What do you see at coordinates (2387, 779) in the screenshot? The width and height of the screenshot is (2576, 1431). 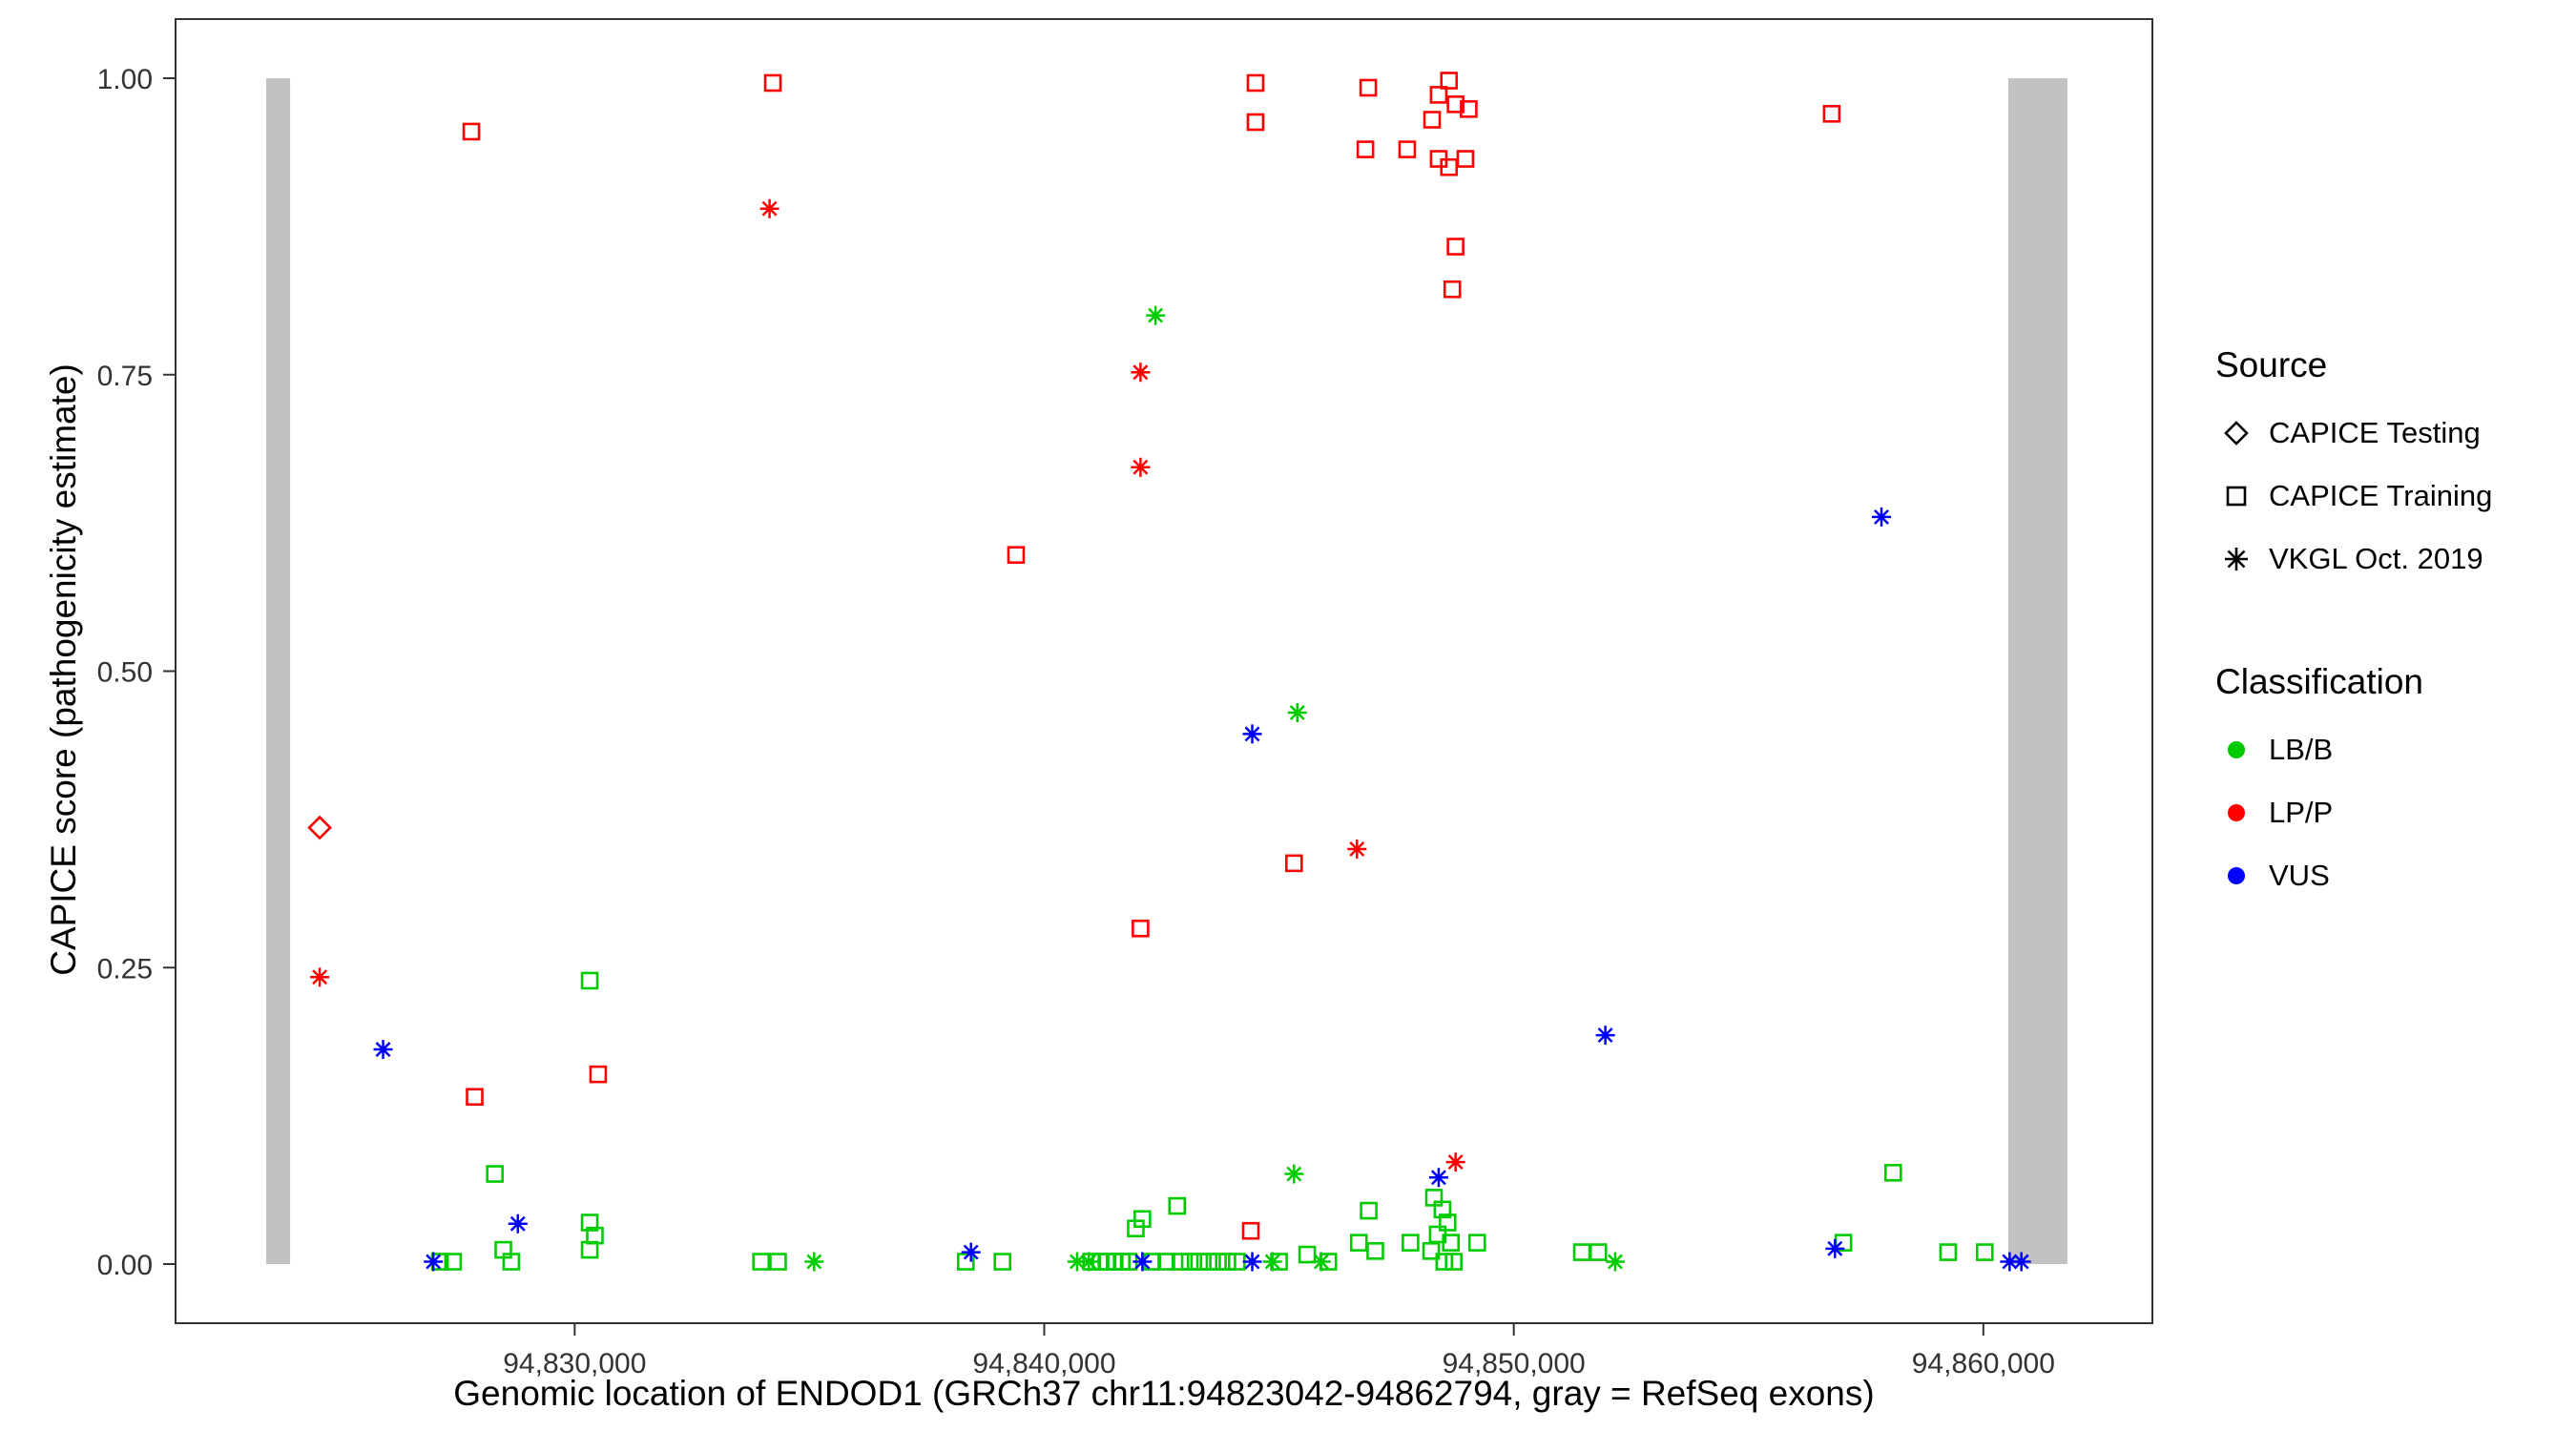 I see `legend-classification-group: Classification LB/B LP/P VUS` at bounding box center [2387, 779].